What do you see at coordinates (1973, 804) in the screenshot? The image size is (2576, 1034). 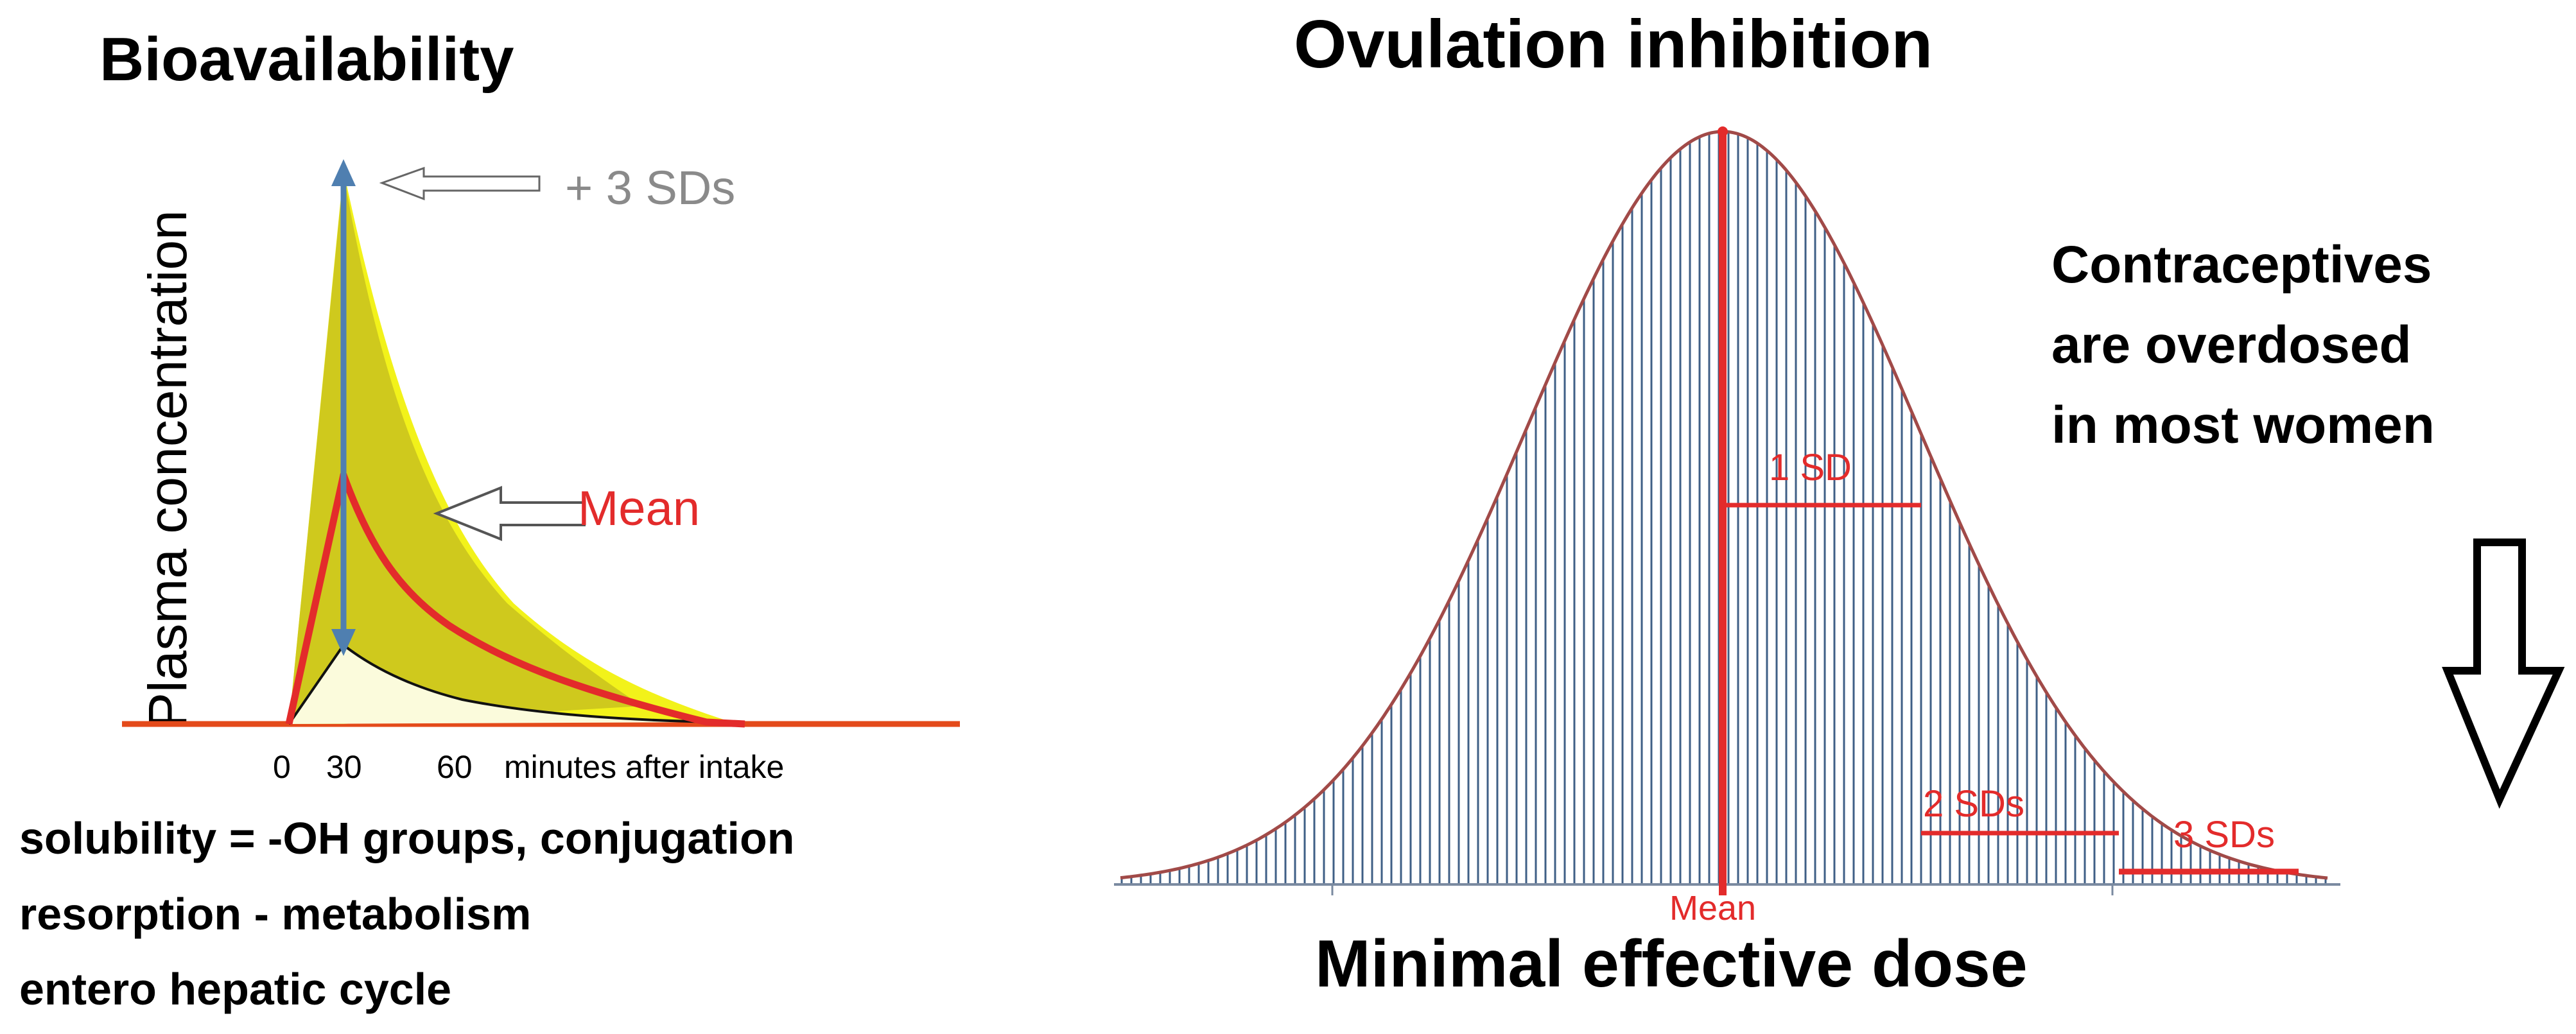 I see `two-sds-label: 2 SDs` at bounding box center [1973, 804].